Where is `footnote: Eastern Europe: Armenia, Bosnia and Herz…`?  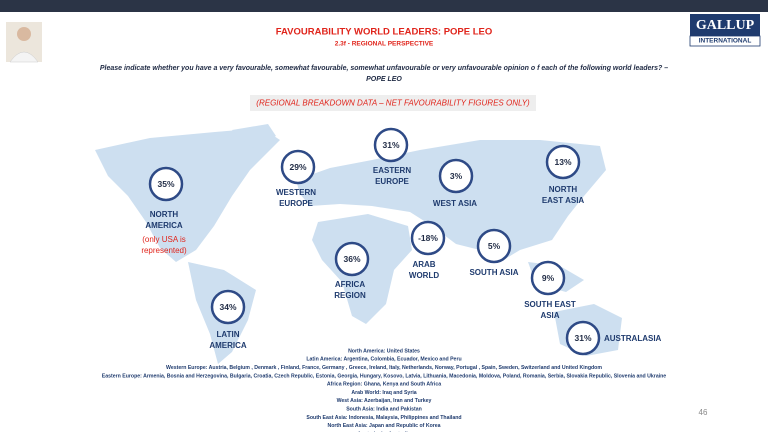 footnote: Eastern Europe: Armenia, Bosnia and Herz… is located at coordinates (384, 376).